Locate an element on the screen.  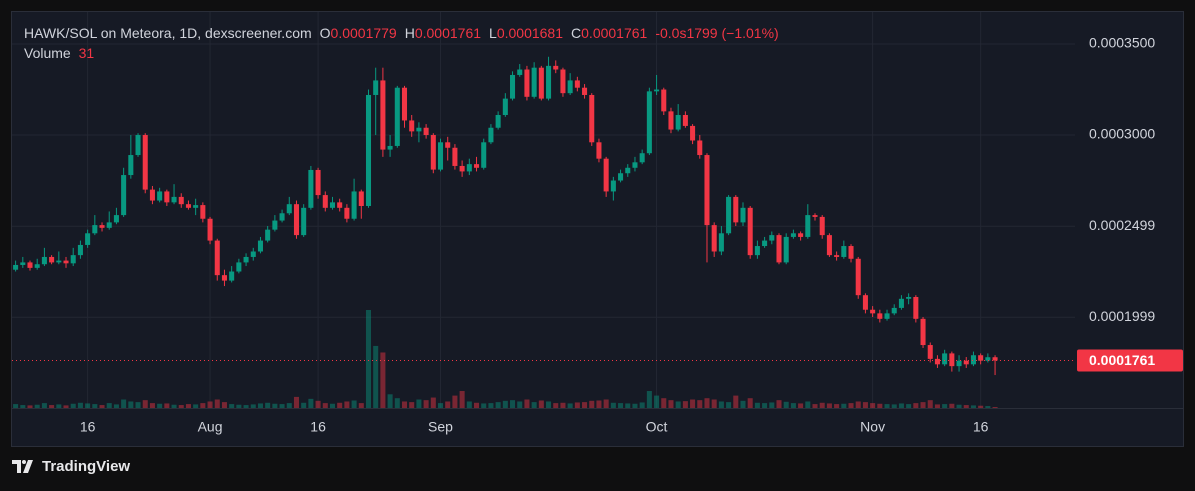
volume-label: Volume is located at coordinates (47, 53).